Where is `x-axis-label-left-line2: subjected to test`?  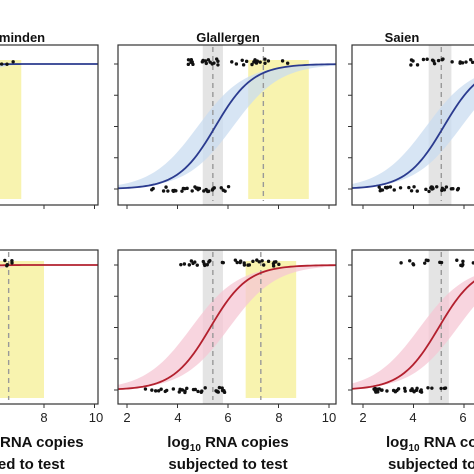 x-axis-label-left-line2: subjected to test is located at coordinates (32, 464).